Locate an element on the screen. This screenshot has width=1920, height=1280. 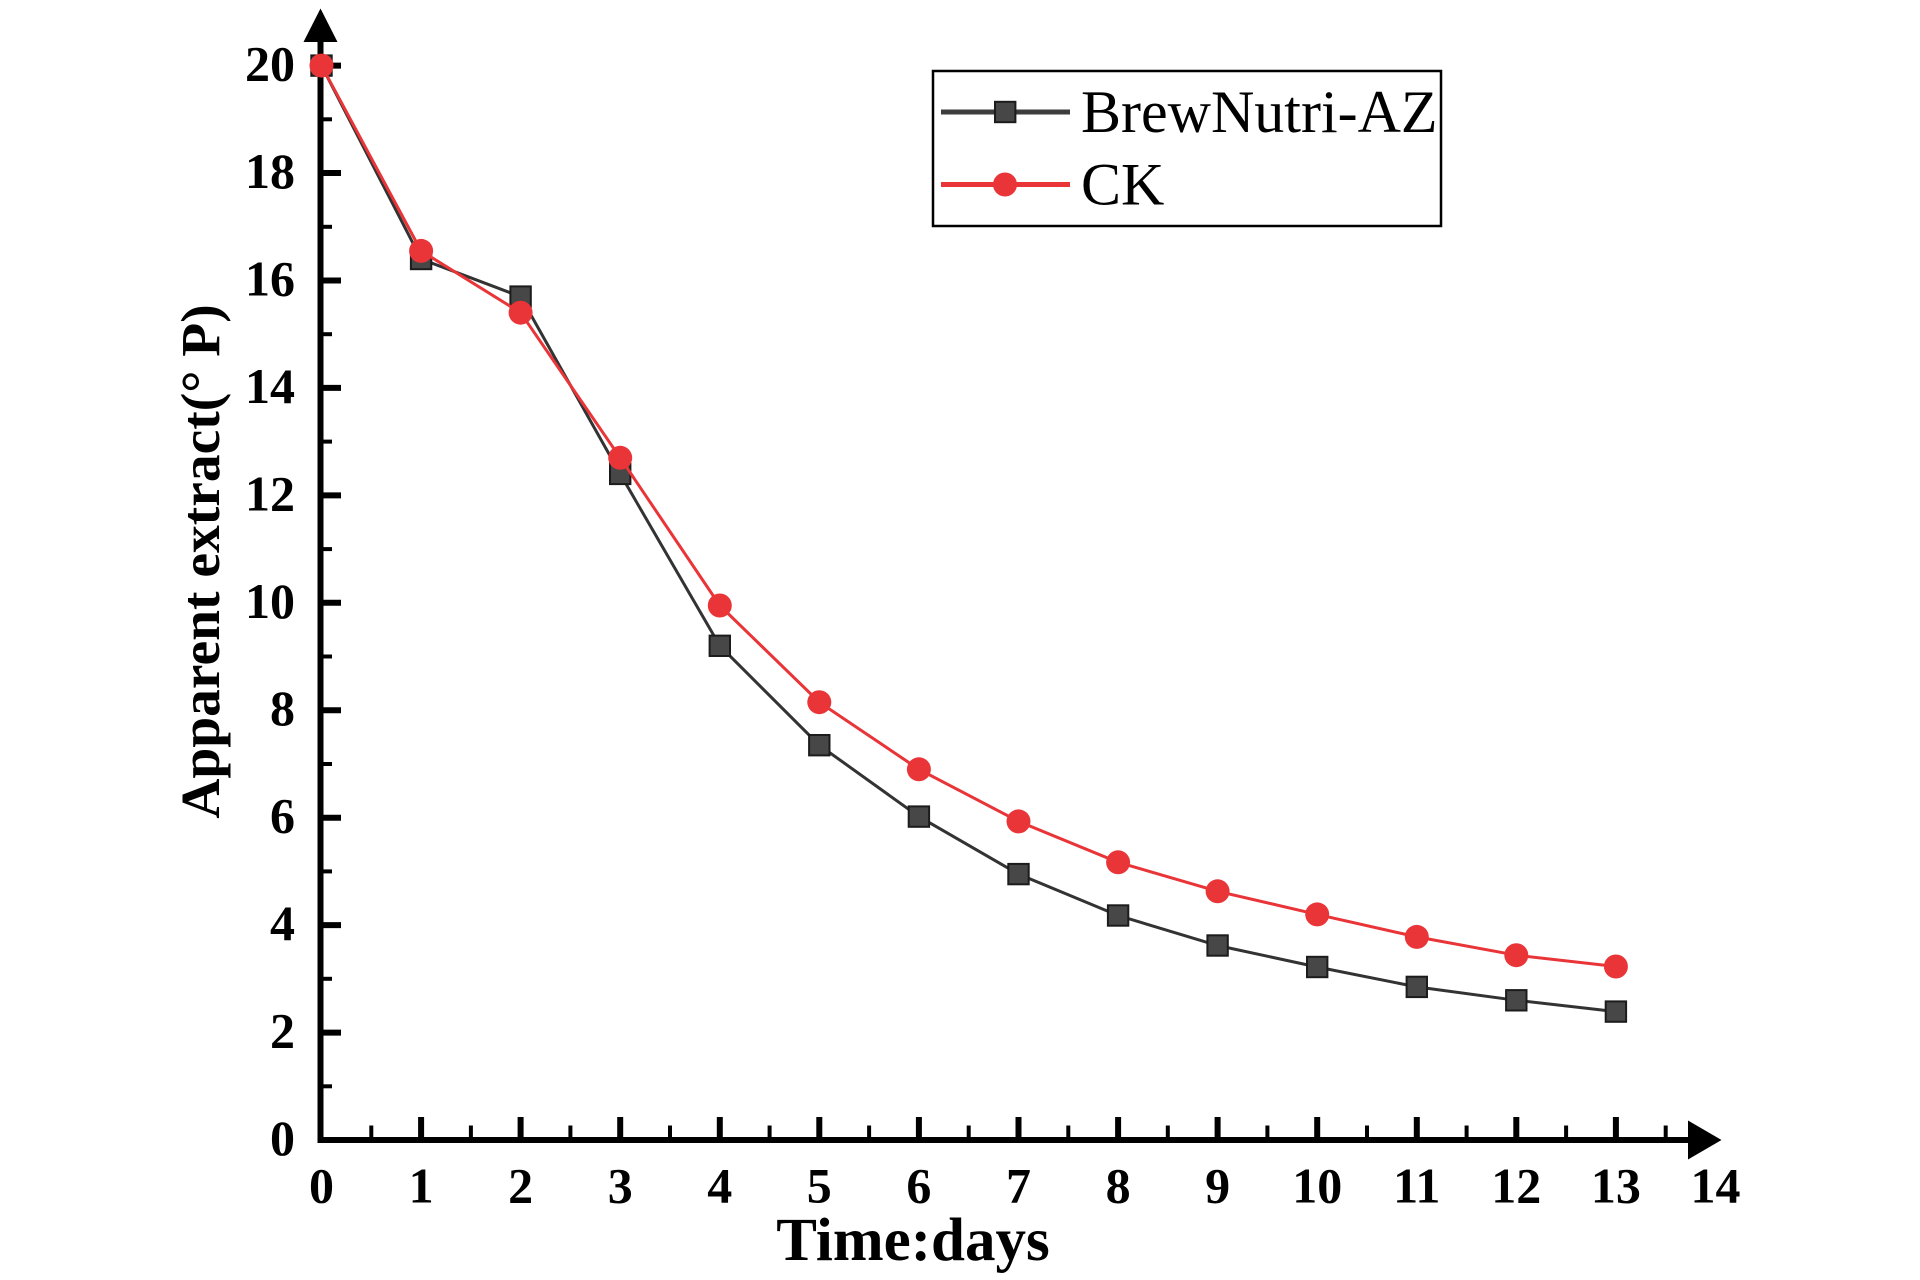
svg-text: 20 is located at coordinates (270, 64).